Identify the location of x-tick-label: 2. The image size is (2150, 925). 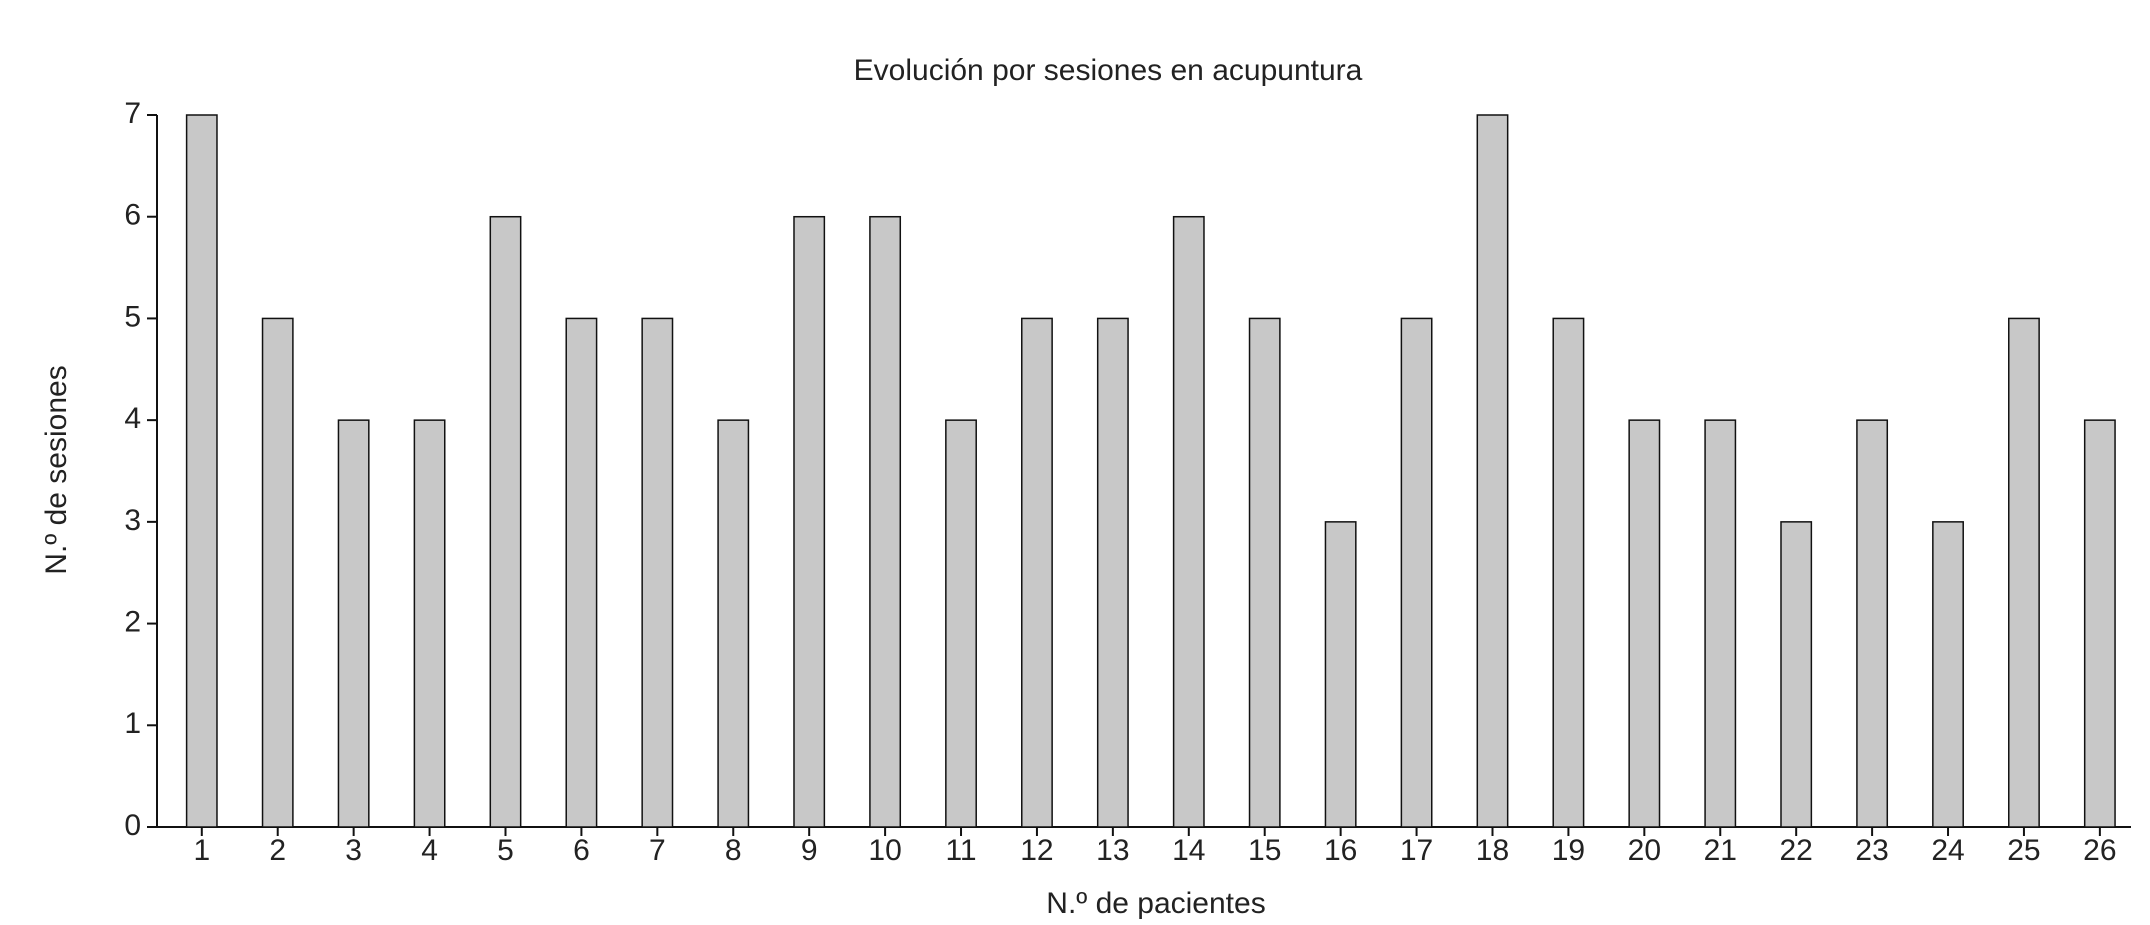
(277, 850).